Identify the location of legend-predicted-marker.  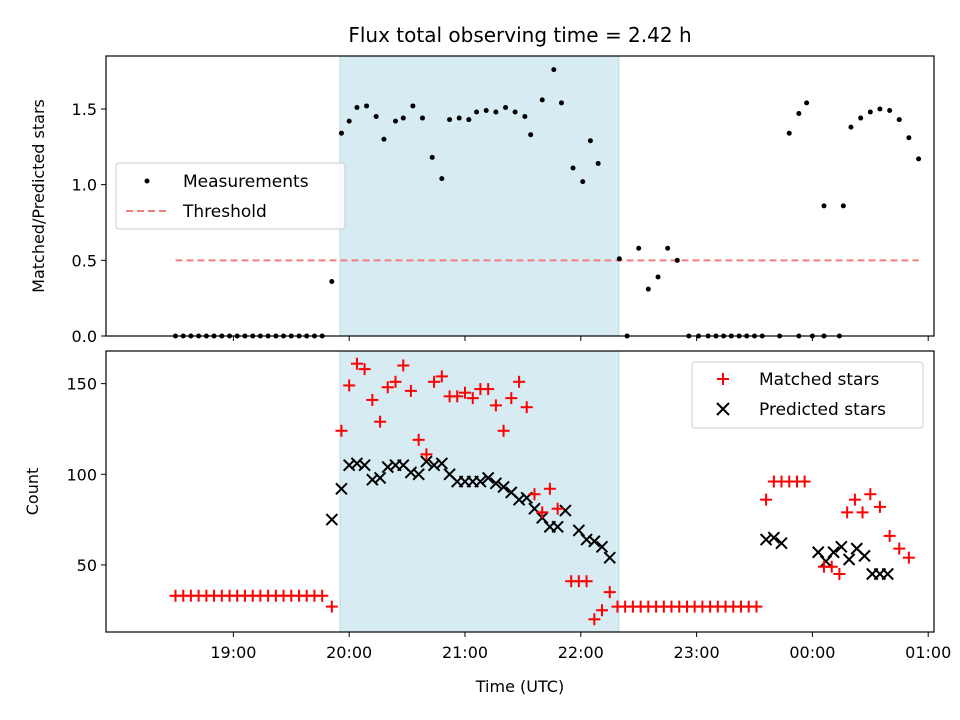
(723, 409).